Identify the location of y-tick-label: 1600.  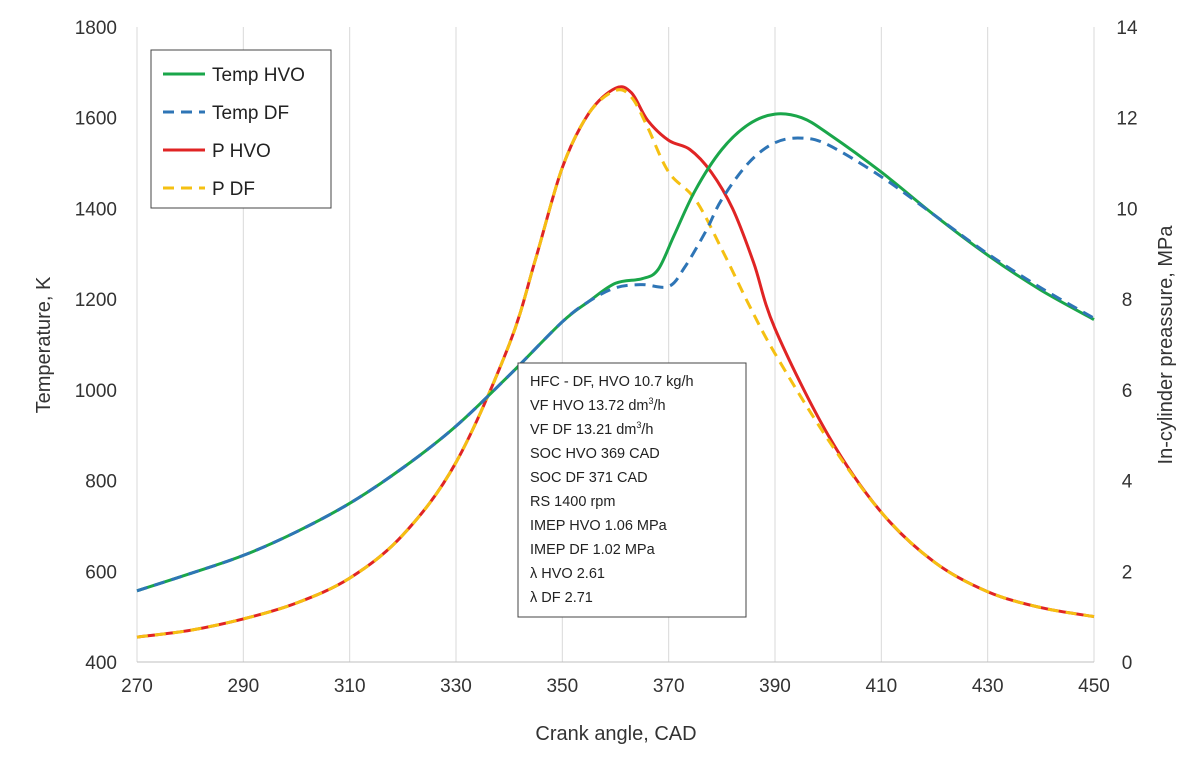
(96, 119).